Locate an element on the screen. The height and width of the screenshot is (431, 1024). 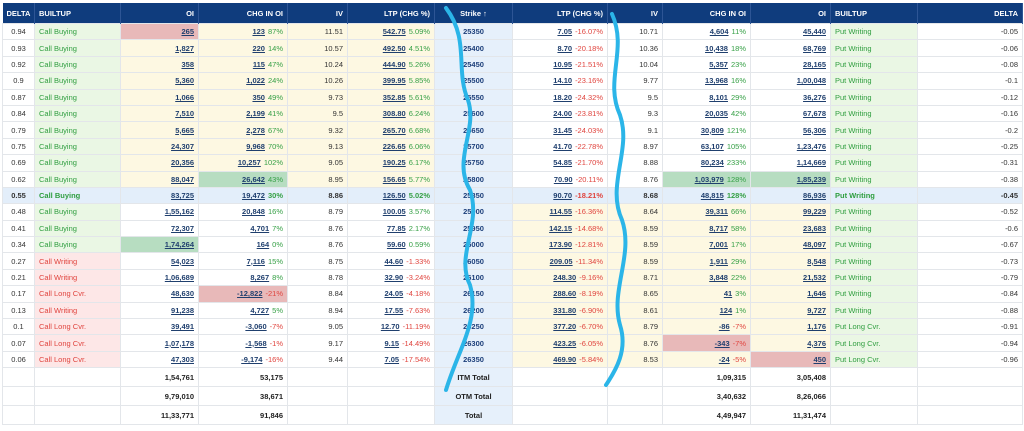
ltp: 209.05 -11.34% is located at coordinates (560, 261).